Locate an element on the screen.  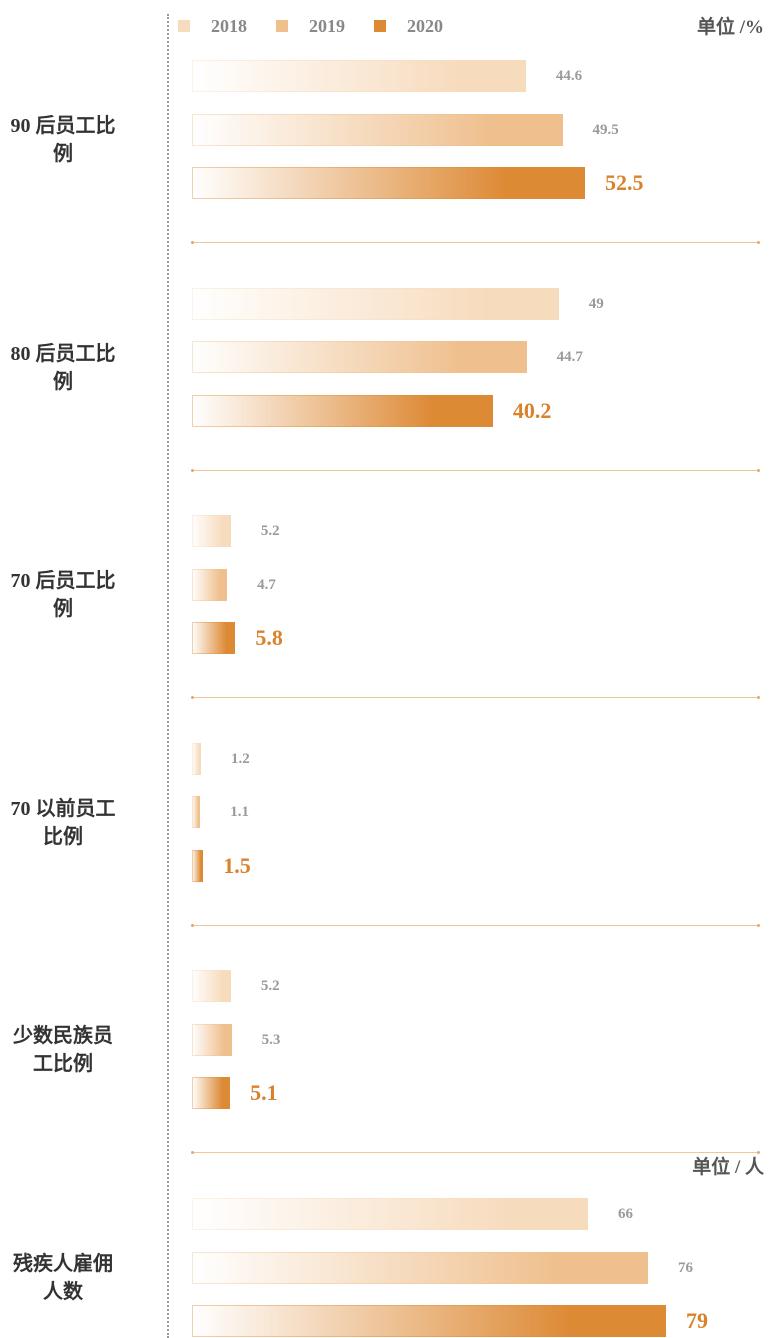
value-label: 44.7 is located at coordinates (569, 357).